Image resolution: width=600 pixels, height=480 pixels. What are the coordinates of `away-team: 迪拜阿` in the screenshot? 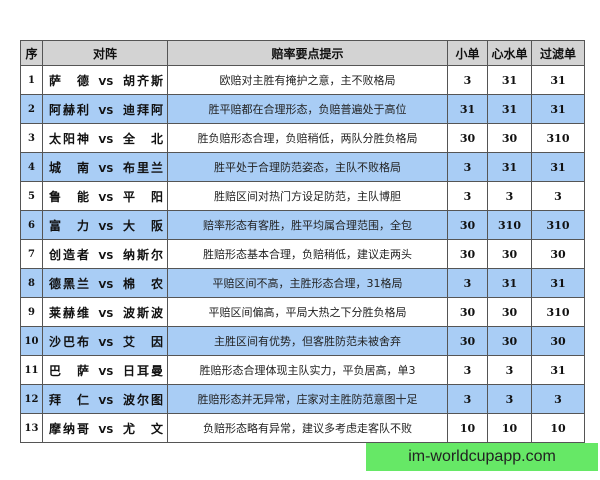 It's located at (143, 109).